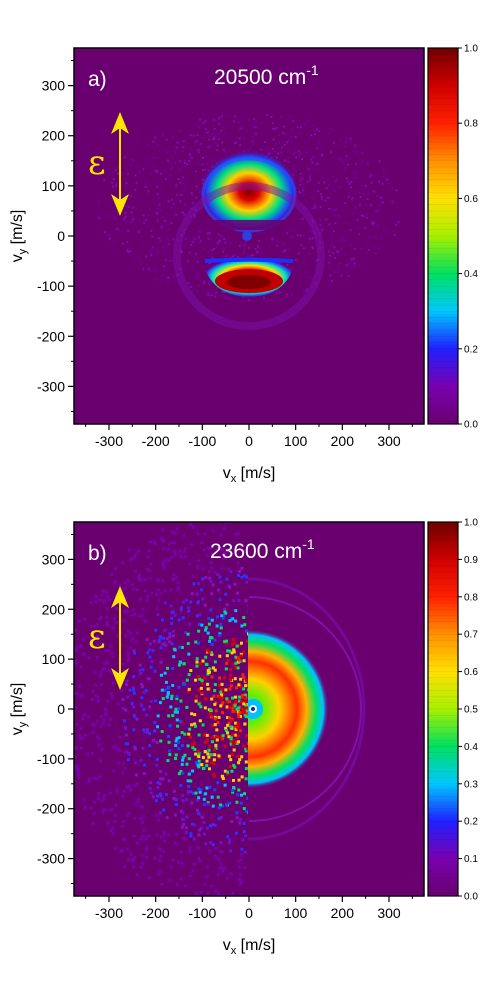 This screenshot has width=498, height=997. What do you see at coordinates (97, 553) in the screenshot?
I see `panel-label: b)` at bounding box center [97, 553].